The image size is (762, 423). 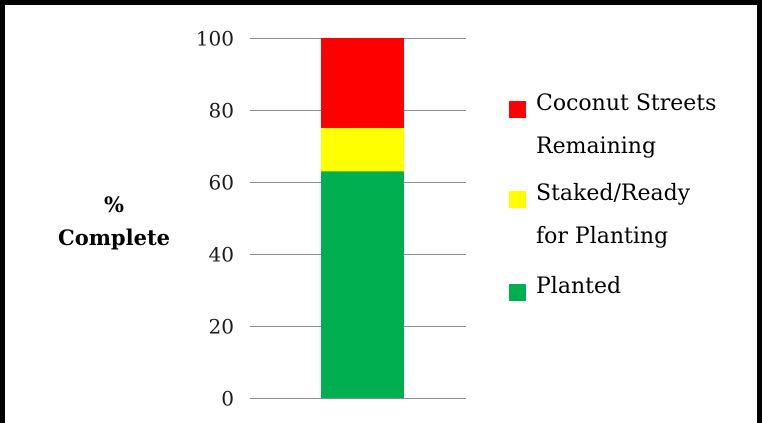 I want to click on y-tick-label-20: 20, so click(x=221, y=327).